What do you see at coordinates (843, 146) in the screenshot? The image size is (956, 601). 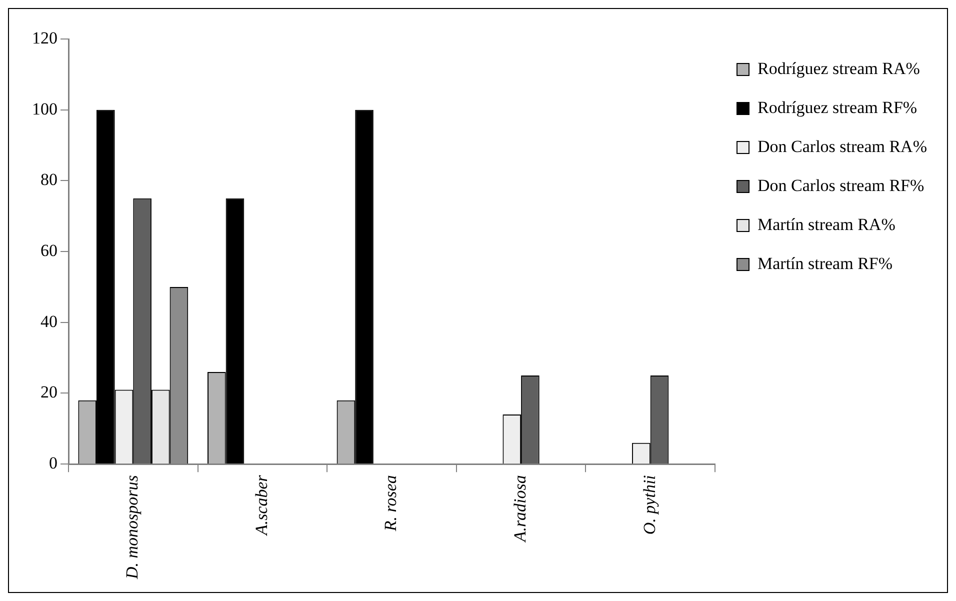 I see `legend-label: Don Carlos stream RA%` at bounding box center [843, 146].